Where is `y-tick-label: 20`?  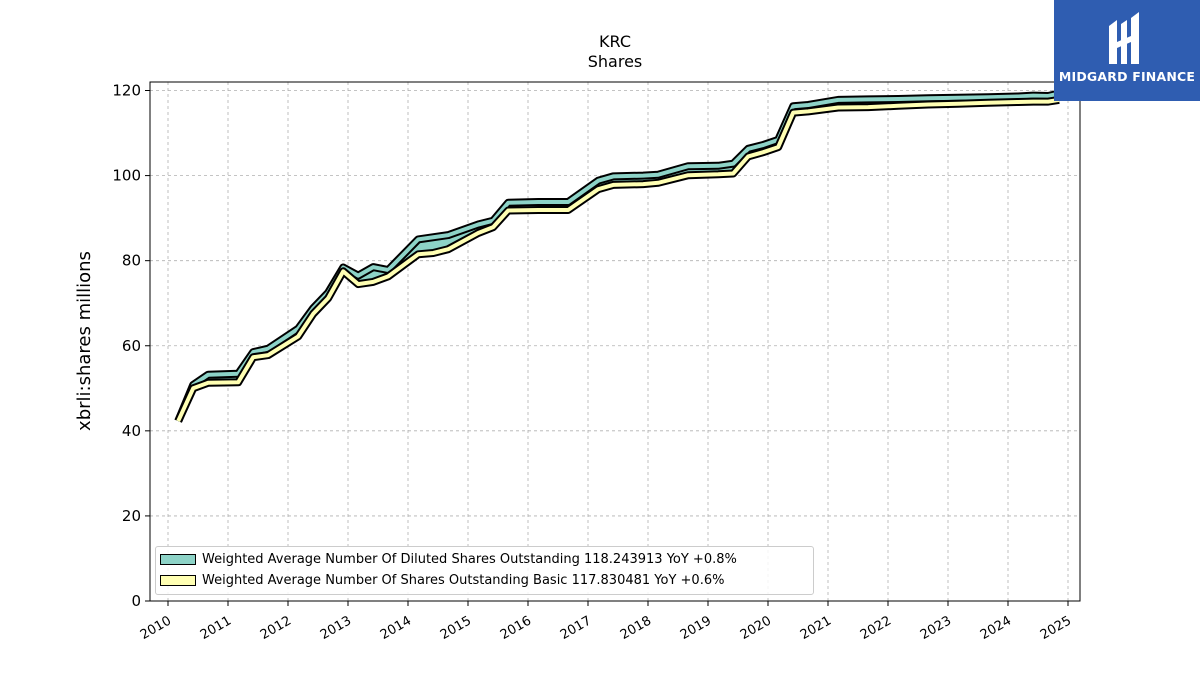 y-tick-label: 20 is located at coordinates (131, 516).